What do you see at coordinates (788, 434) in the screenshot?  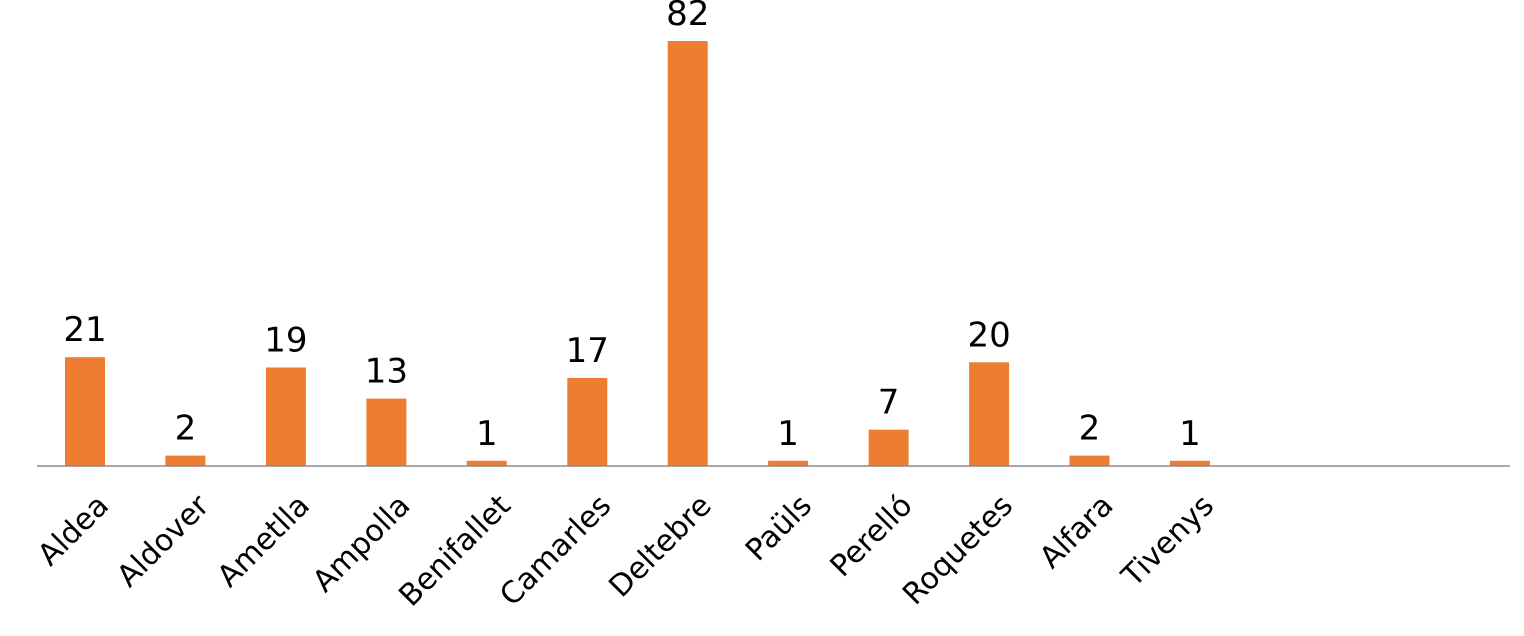 I see `value-label-paüls: 1` at bounding box center [788, 434].